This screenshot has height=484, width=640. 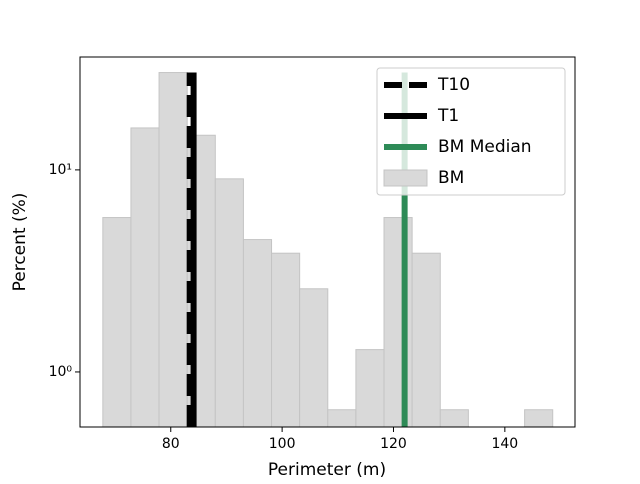 I want to click on x-tick-label: 80, so click(x=171, y=444).